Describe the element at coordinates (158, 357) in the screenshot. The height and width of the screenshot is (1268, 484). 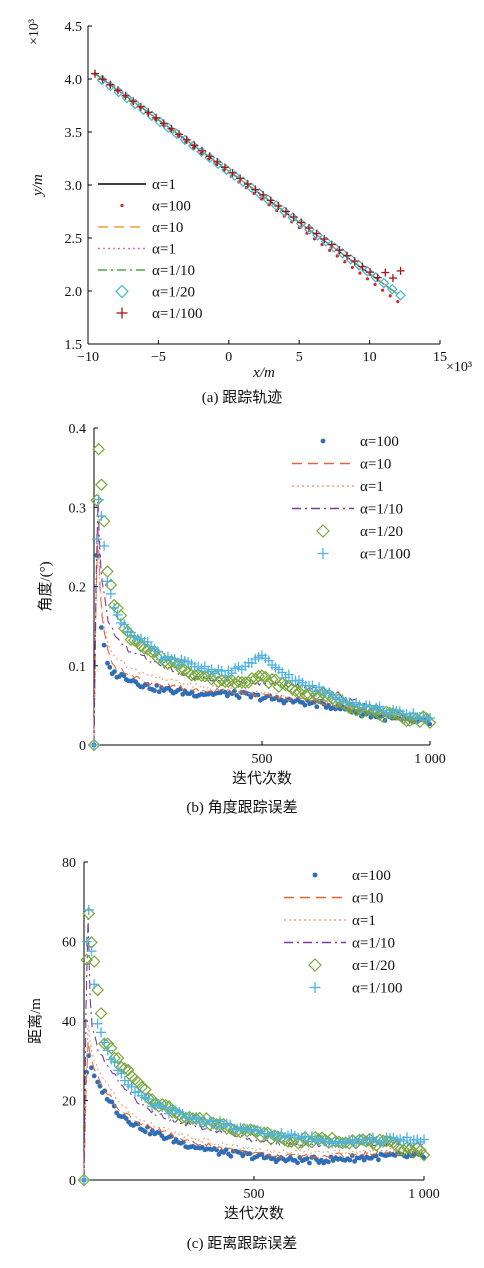
I see `x-tick-label: −5` at that location.